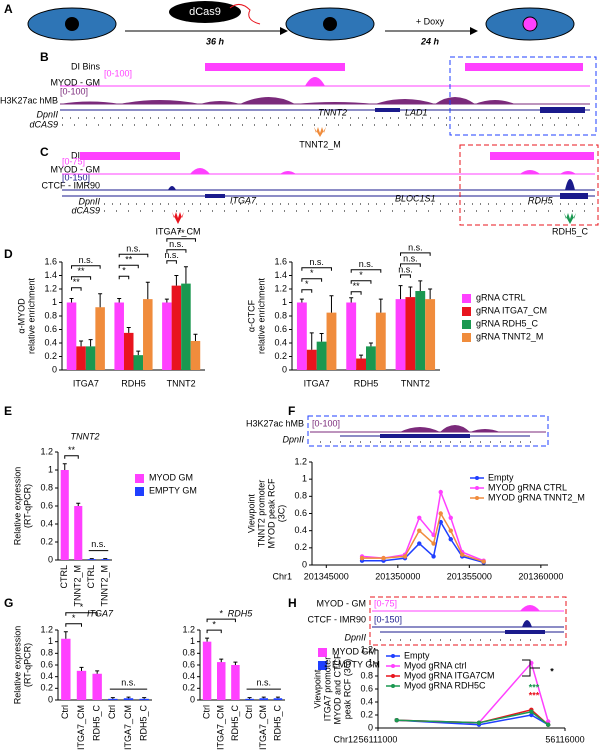 The image size is (604, 750). What do you see at coordinates (8, 411) in the screenshot?
I see `panel-label: E` at bounding box center [8, 411].